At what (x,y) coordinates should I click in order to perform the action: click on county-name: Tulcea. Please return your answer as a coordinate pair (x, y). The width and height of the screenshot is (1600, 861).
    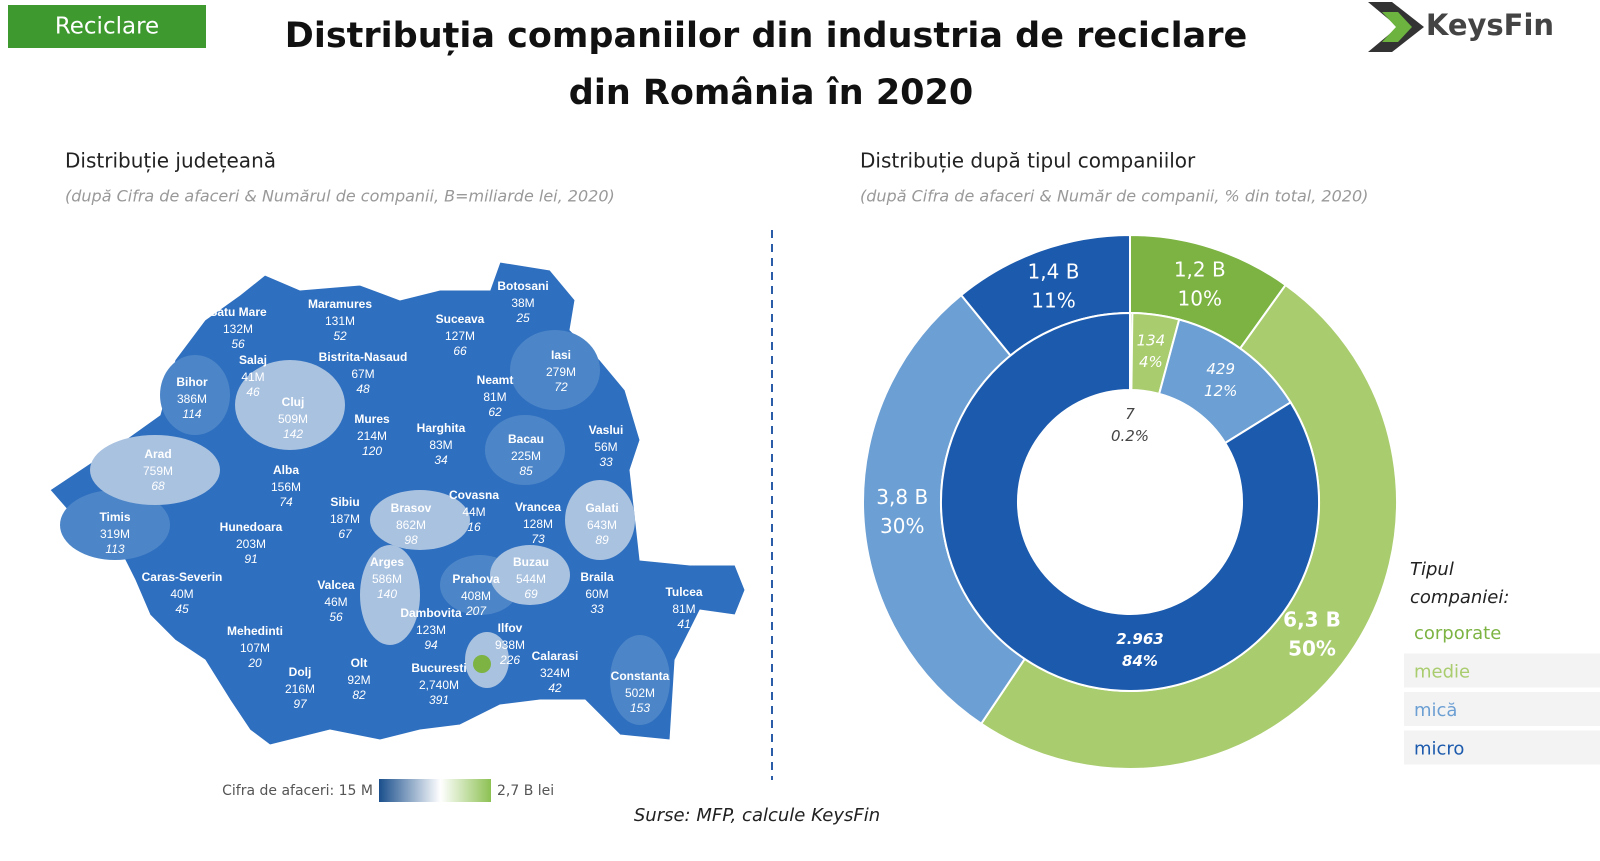
    Looking at the image, I should click on (683, 592).